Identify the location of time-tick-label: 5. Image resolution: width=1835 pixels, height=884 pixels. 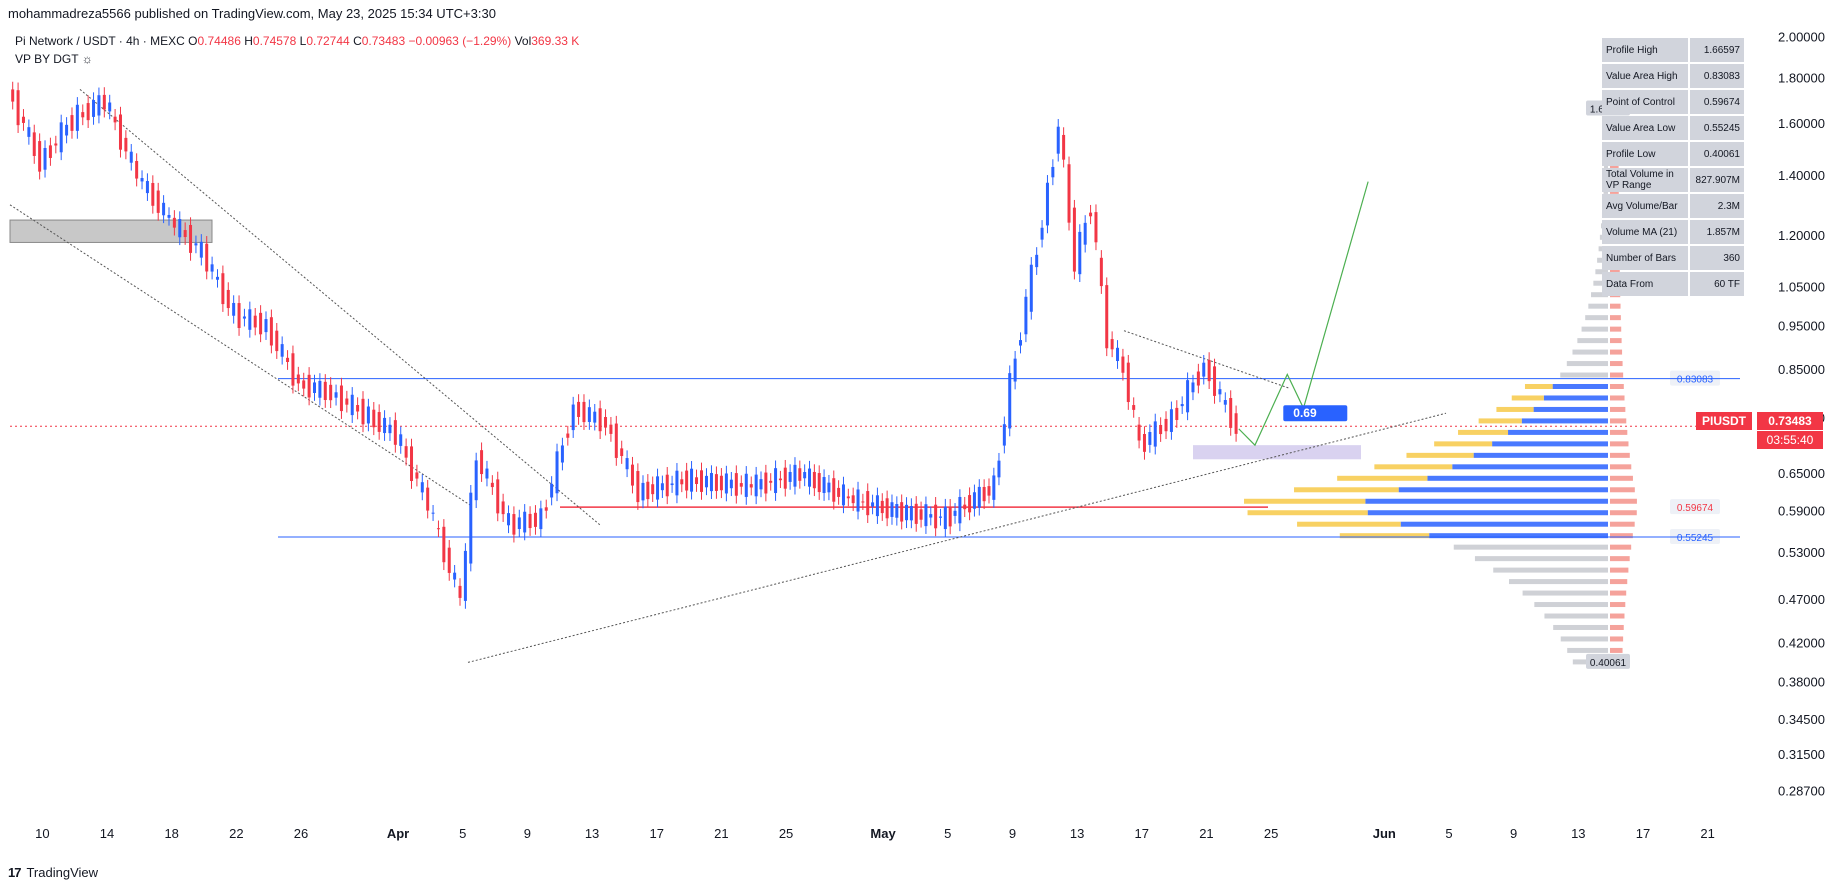
(947, 833).